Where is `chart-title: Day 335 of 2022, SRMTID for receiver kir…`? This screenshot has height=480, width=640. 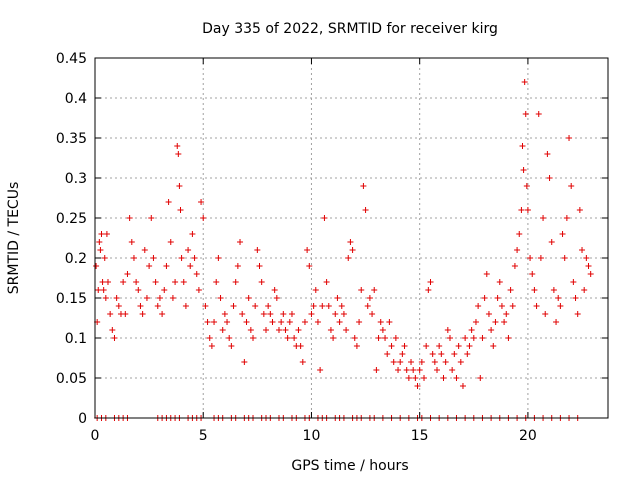 chart-title: Day 335 of 2022, SRMTID for receiver kir… is located at coordinates (350, 29).